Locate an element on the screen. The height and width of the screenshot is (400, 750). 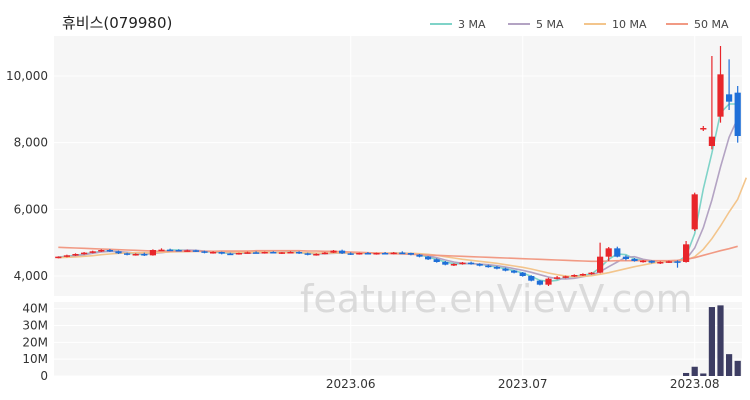
price-tick-label: 6,000 is located at coordinates (31, 209).